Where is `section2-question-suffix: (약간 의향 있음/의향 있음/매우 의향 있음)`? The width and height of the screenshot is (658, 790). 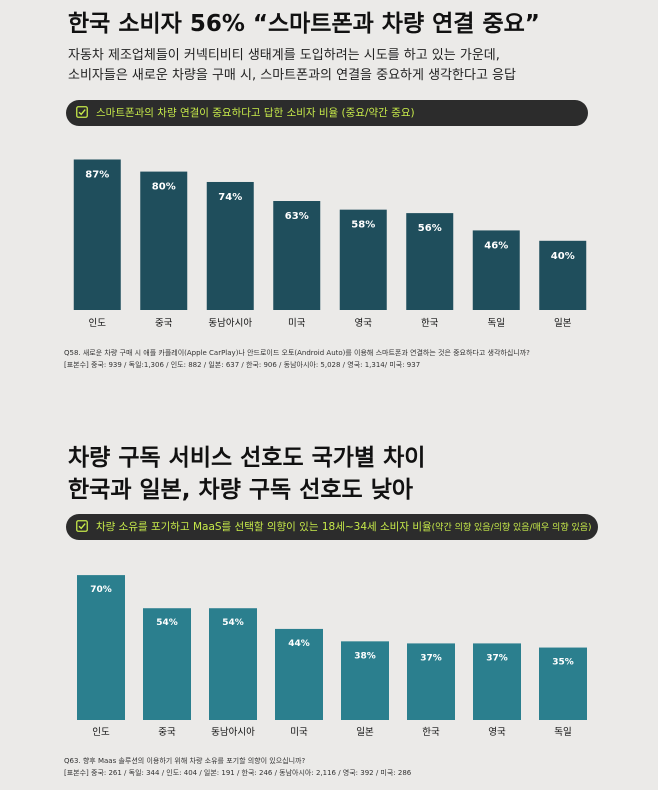
section2-question-suffix: (약간 의향 있음/의향 있음/매우 의향 있음) is located at coordinates (511, 528).